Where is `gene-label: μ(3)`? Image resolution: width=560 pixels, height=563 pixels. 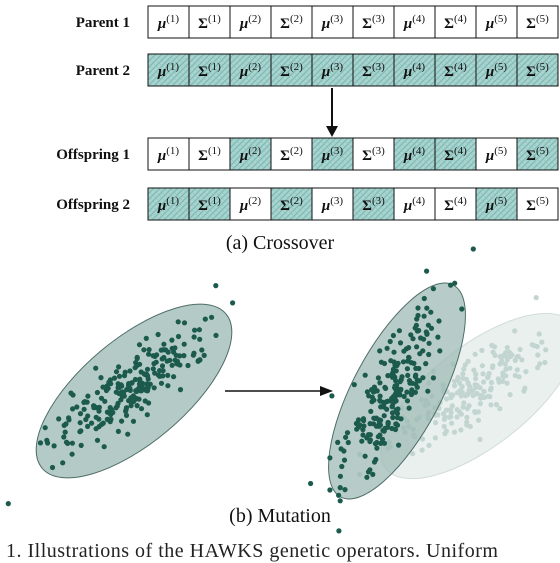
gene-label: μ(3) is located at coordinates (332, 70).